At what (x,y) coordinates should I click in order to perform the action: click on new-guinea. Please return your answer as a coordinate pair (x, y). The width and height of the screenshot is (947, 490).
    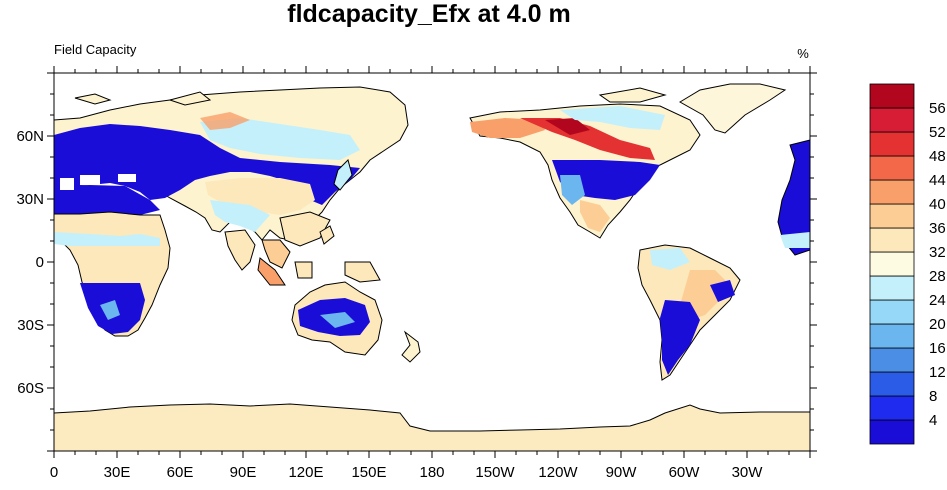
    Looking at the image, I should click on (362, 272).